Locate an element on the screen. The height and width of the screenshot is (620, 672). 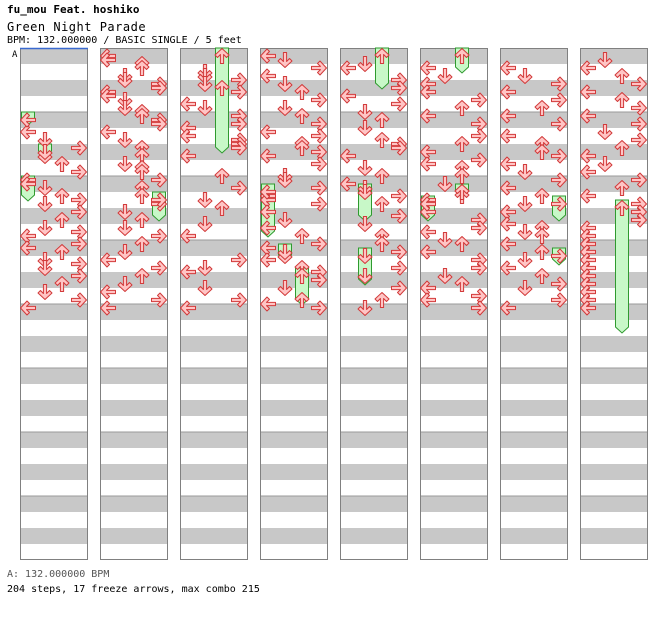
freeze-head-right is located at coordinates (559, 204).